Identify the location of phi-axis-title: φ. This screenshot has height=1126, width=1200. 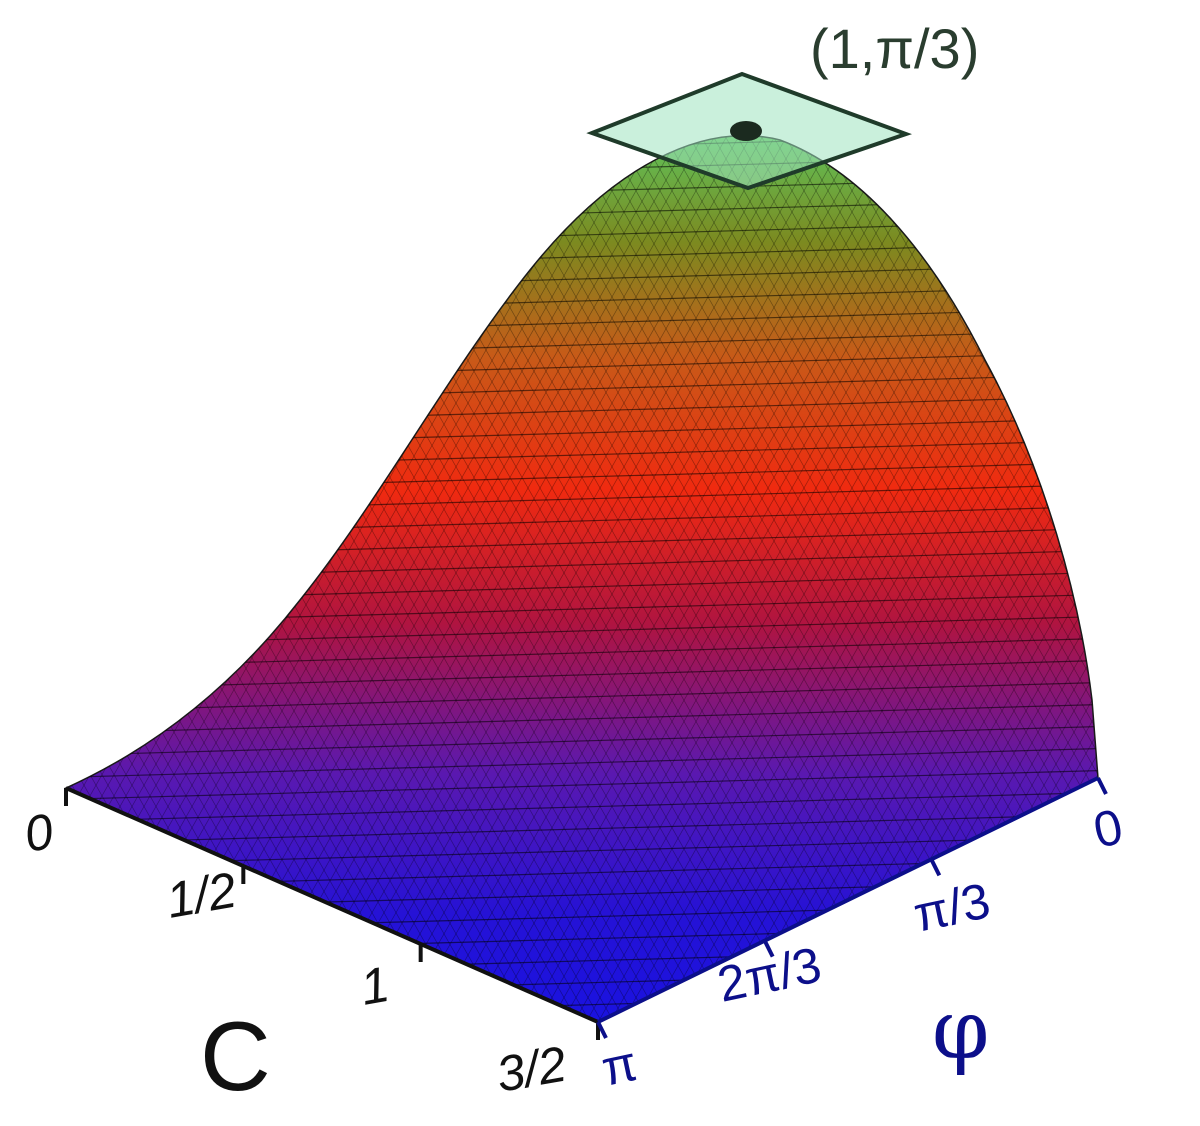
(960, 1030).